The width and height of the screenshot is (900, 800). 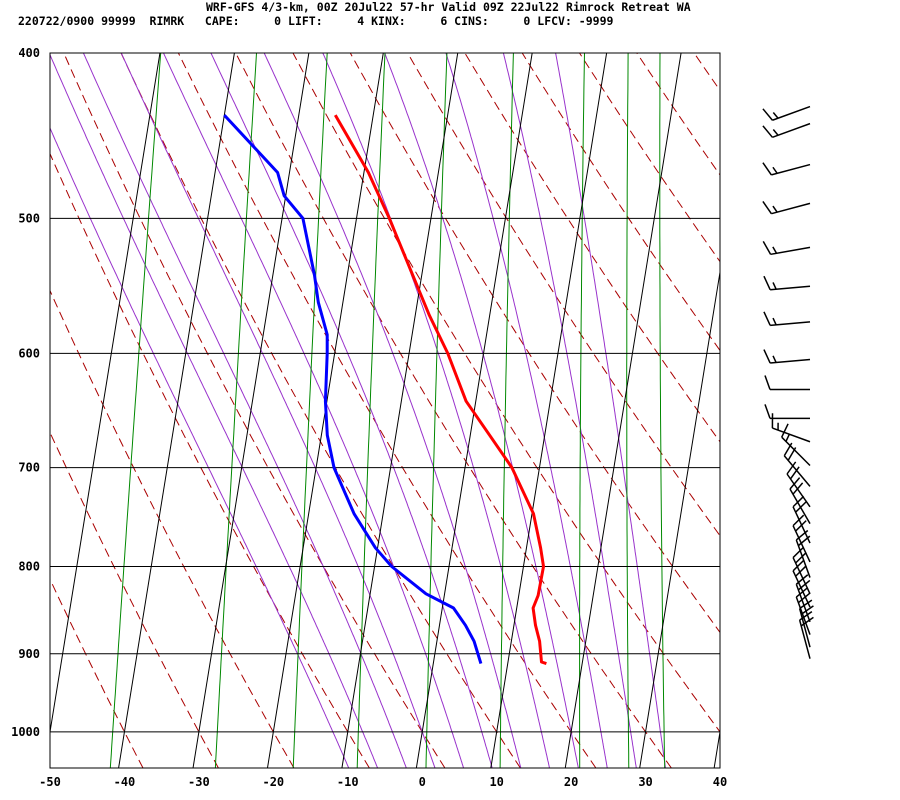 What do you see at coordinates (29, 53) in the screenshot?
I see `y-tick-label: 400` at bounding box center [29, 53].